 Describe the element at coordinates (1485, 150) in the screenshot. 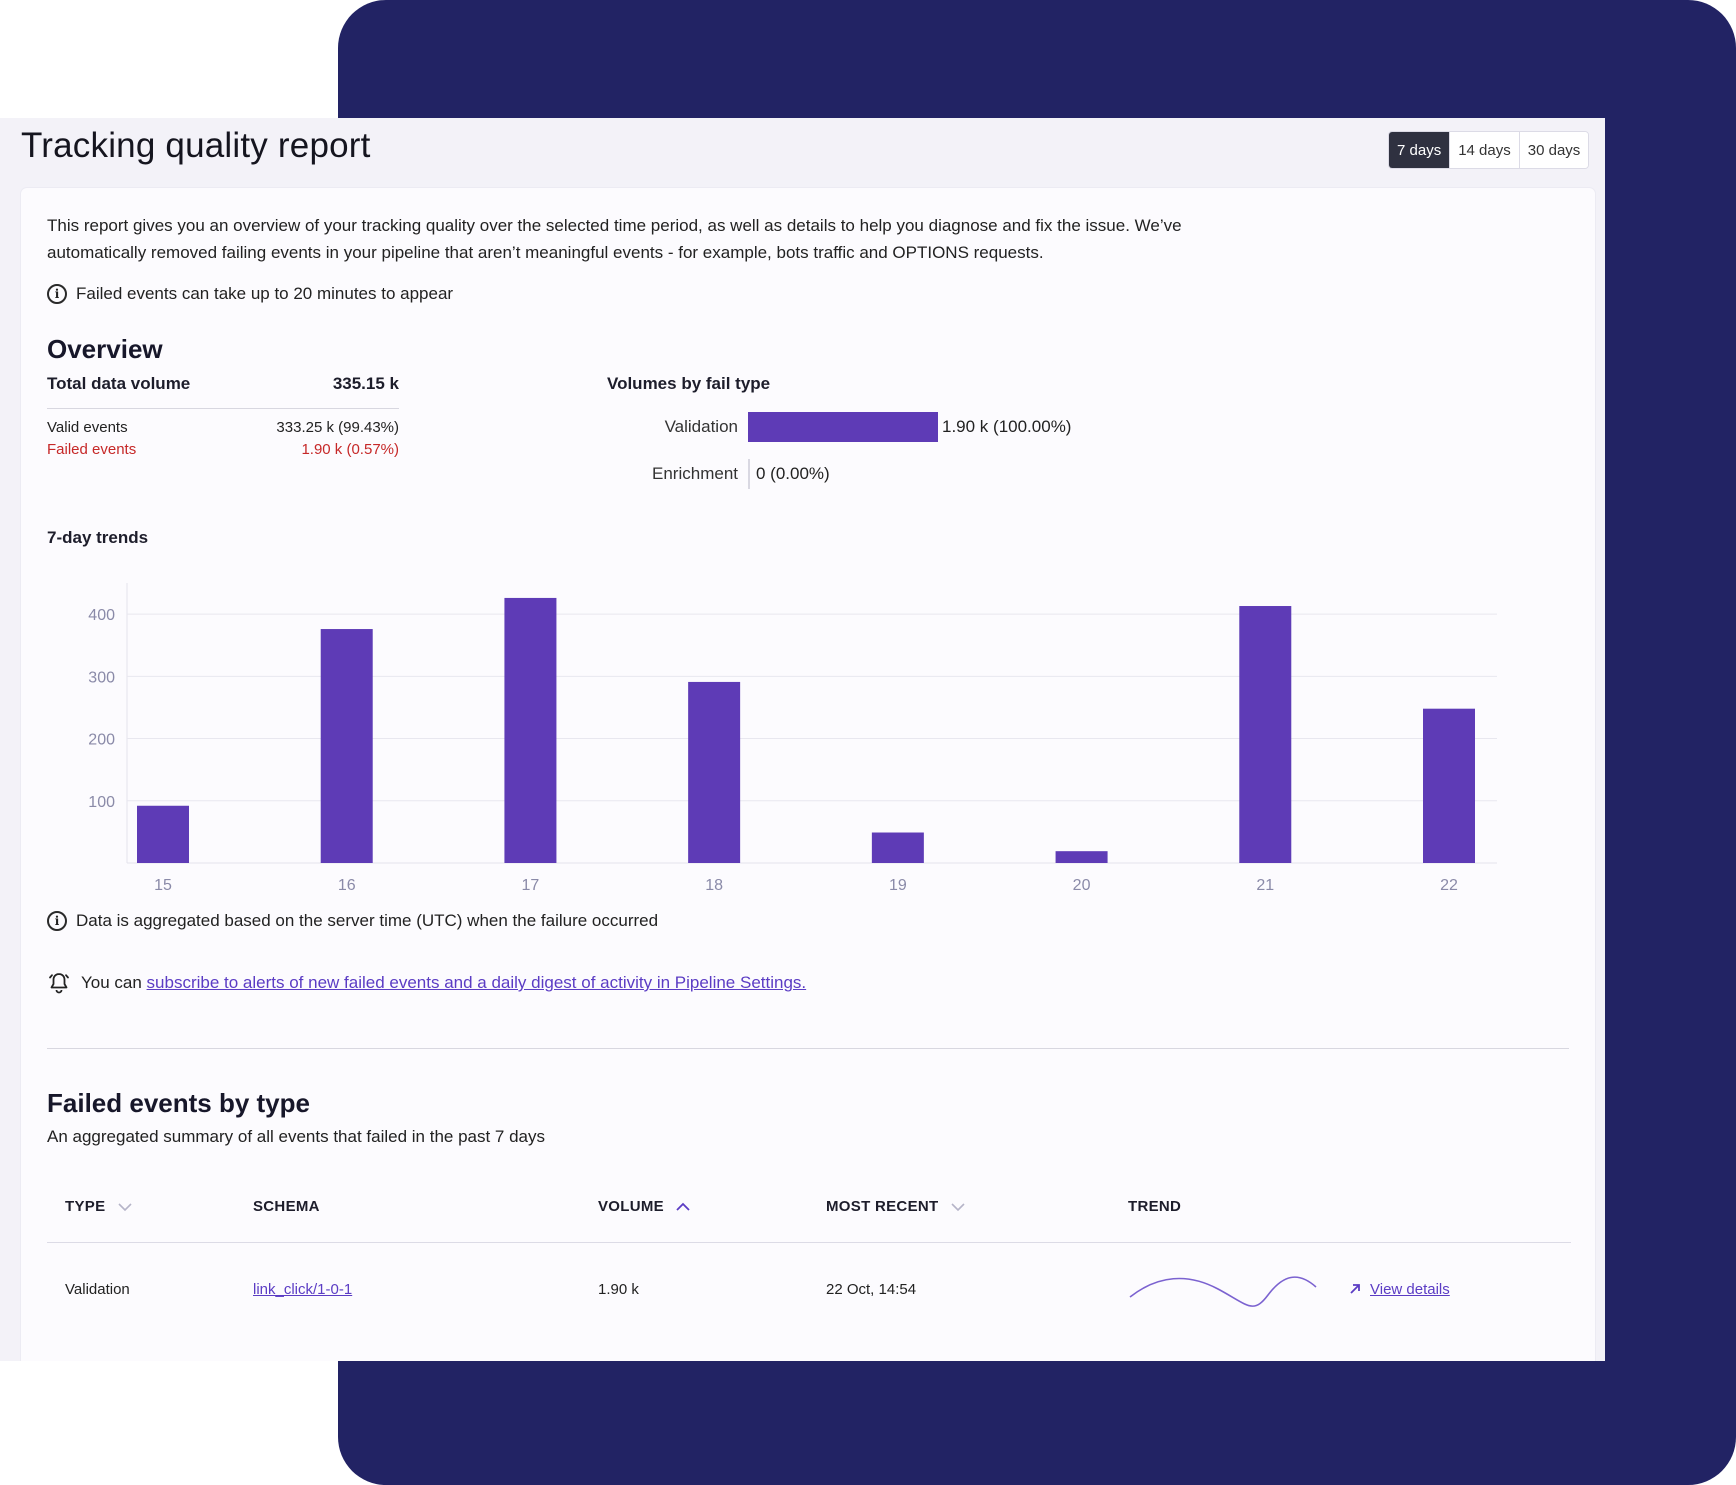

I see `range-14-days-button: 14 days` at that location.